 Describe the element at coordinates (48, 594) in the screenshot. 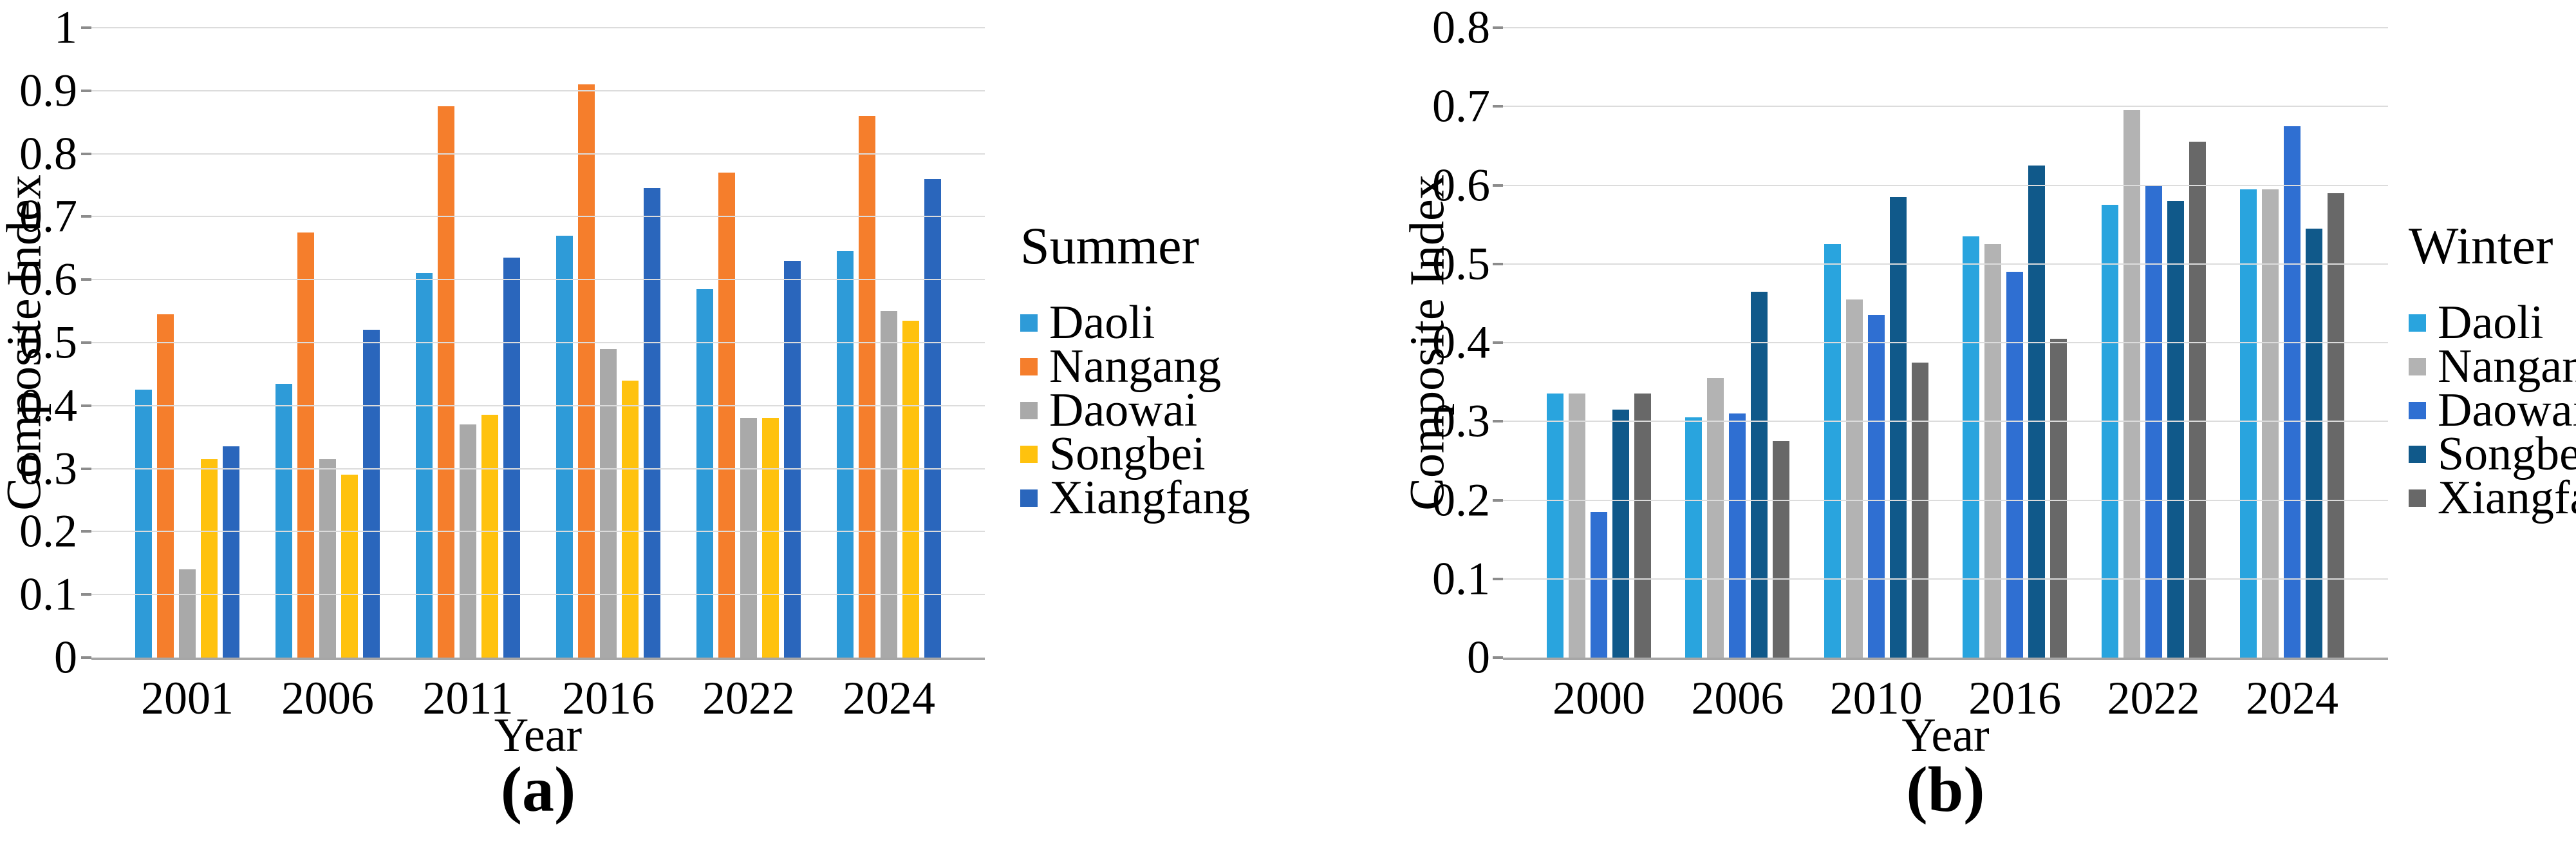

I see `y-tick-label: 0.1` at that location.